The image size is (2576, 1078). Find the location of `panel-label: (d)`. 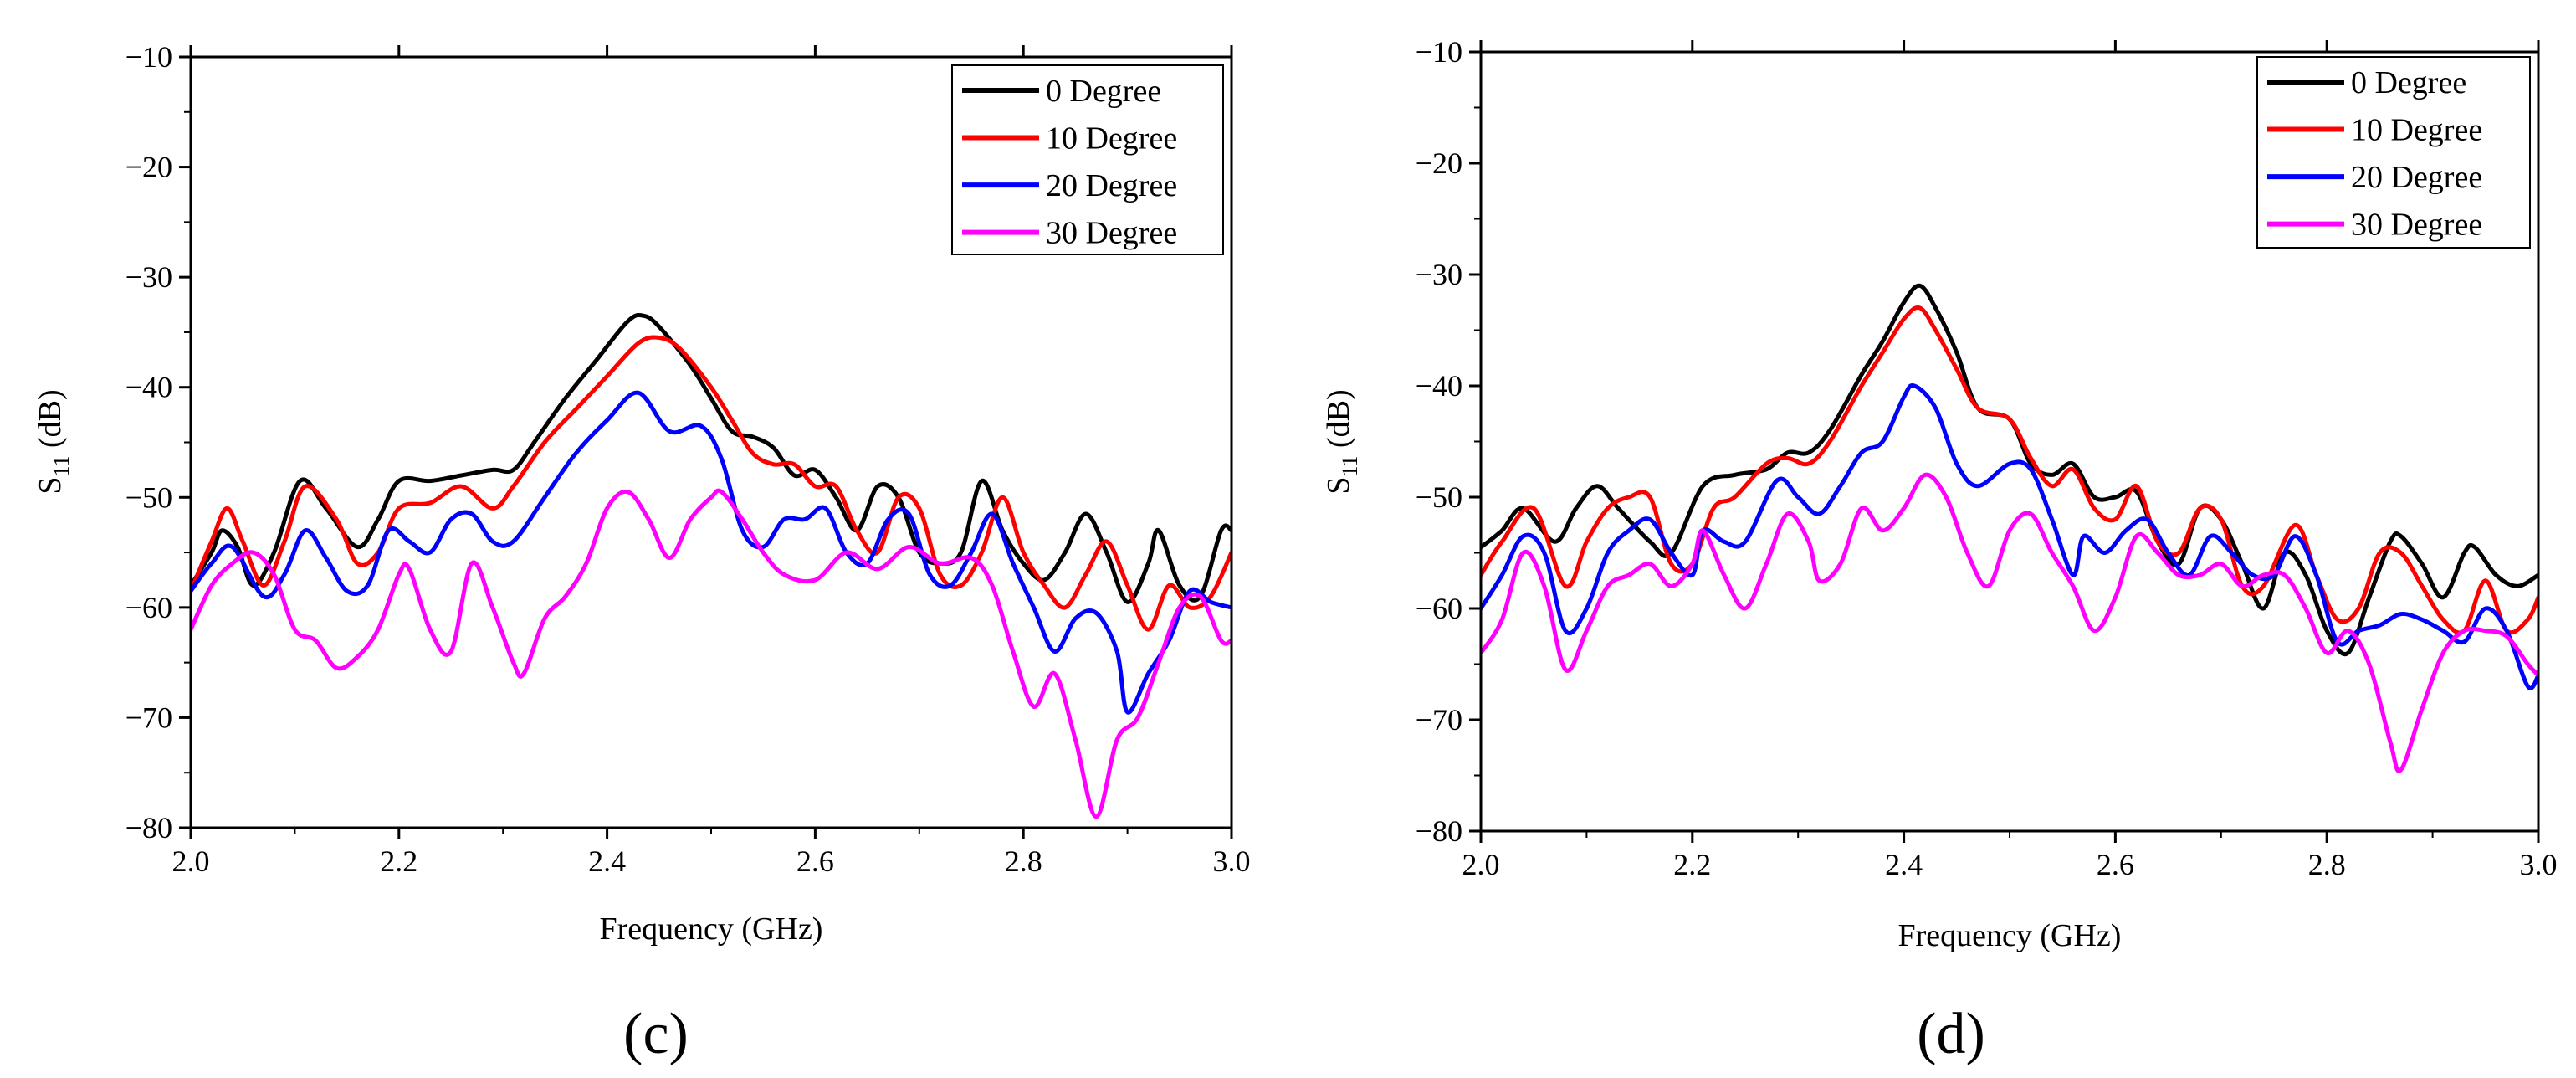

panel-label: (d) is located at coordinates (1951, 1034).